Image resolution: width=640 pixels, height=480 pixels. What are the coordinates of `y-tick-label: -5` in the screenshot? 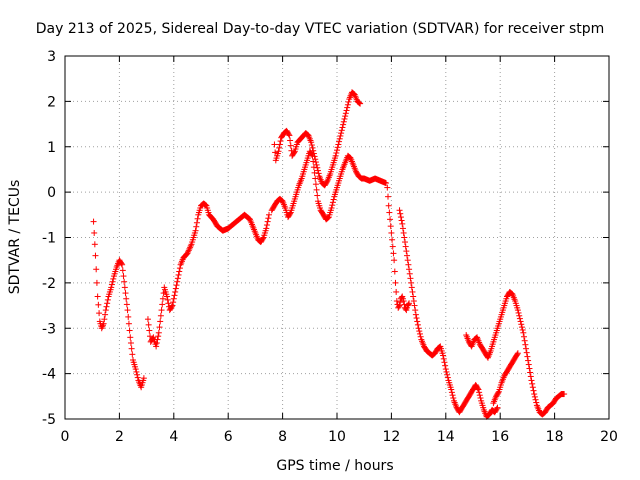 It's located at (49, 420).